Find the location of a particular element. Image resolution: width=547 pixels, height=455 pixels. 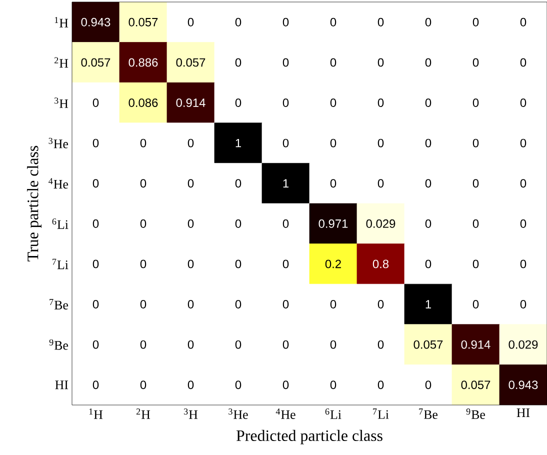

x-tick-label: $^{4}$He is located at coordinates (286, 413).